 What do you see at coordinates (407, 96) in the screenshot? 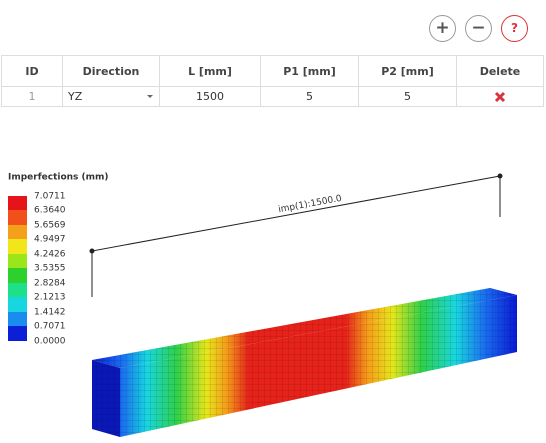
I see `cell: 5` at bounding box center [407, 96].